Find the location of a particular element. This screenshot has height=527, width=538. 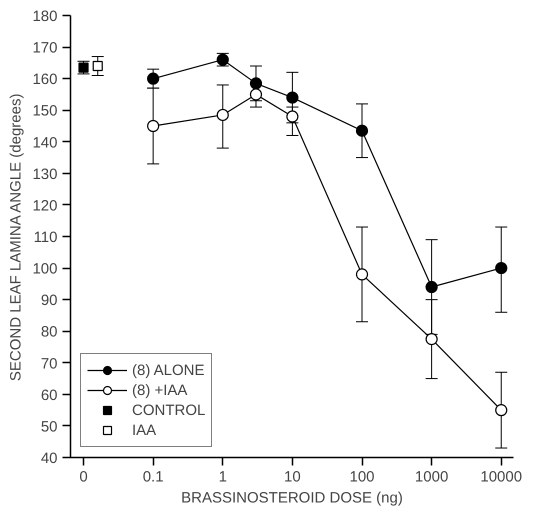

x-axis-title: BRASSINOSTEROID DOSE (ng) is located at coordinates (292, 498).